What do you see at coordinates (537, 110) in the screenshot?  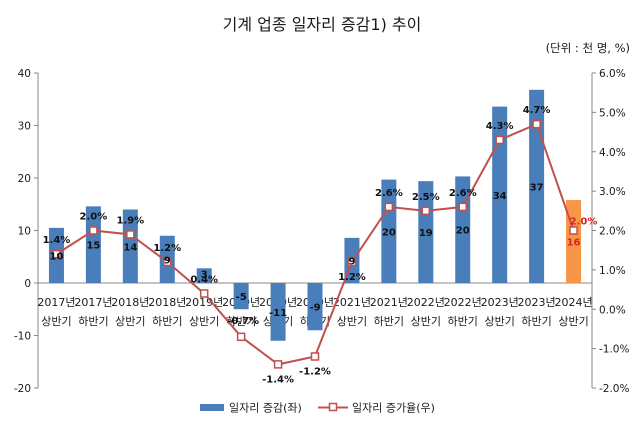 I see `rate-value-label: 4.7%` at bounding box center [537, 110].